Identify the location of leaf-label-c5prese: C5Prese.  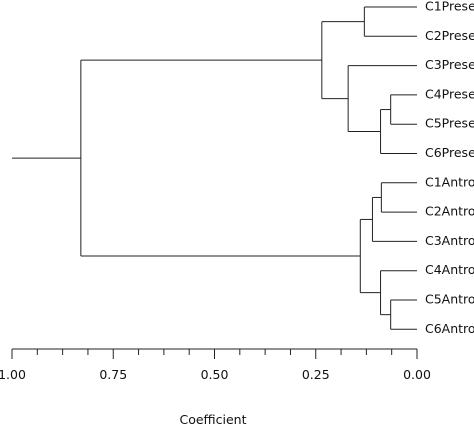
(449, 123).